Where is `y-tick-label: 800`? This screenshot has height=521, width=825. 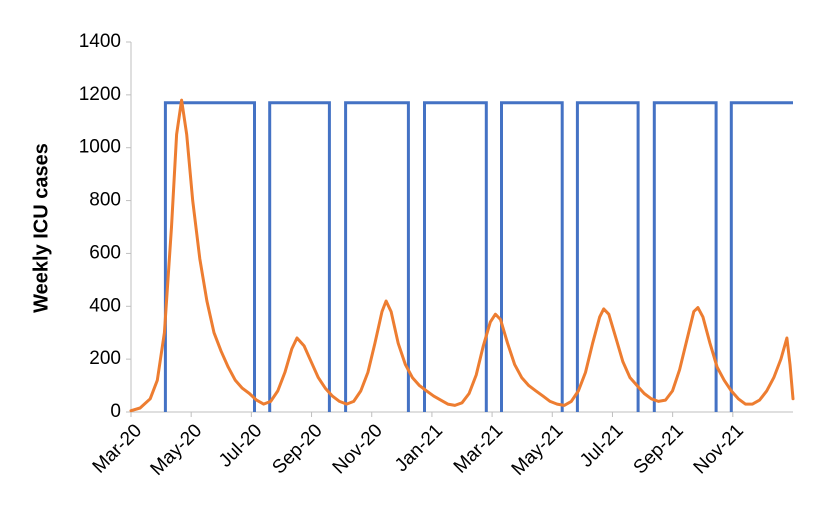
y-tick-label: 800 is located at coordinates (105, 200).